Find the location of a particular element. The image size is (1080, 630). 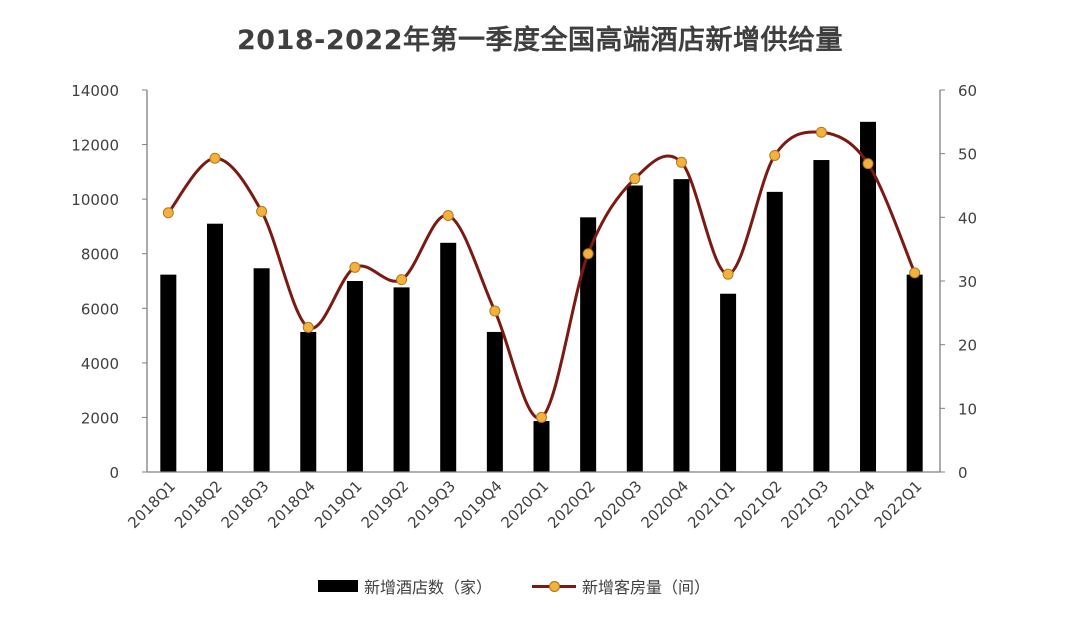

x-tick-label: 2020Q1 is located at coordinates (525, 504).